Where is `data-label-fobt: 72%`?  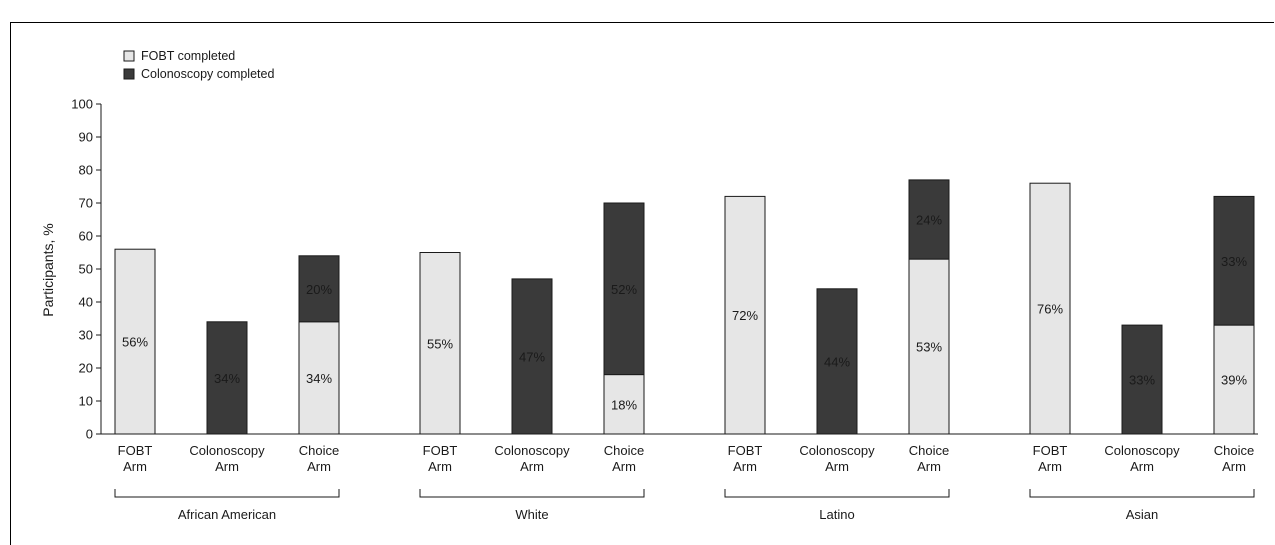
data-label-fobt: 72% is located at coordinates (745, 315).